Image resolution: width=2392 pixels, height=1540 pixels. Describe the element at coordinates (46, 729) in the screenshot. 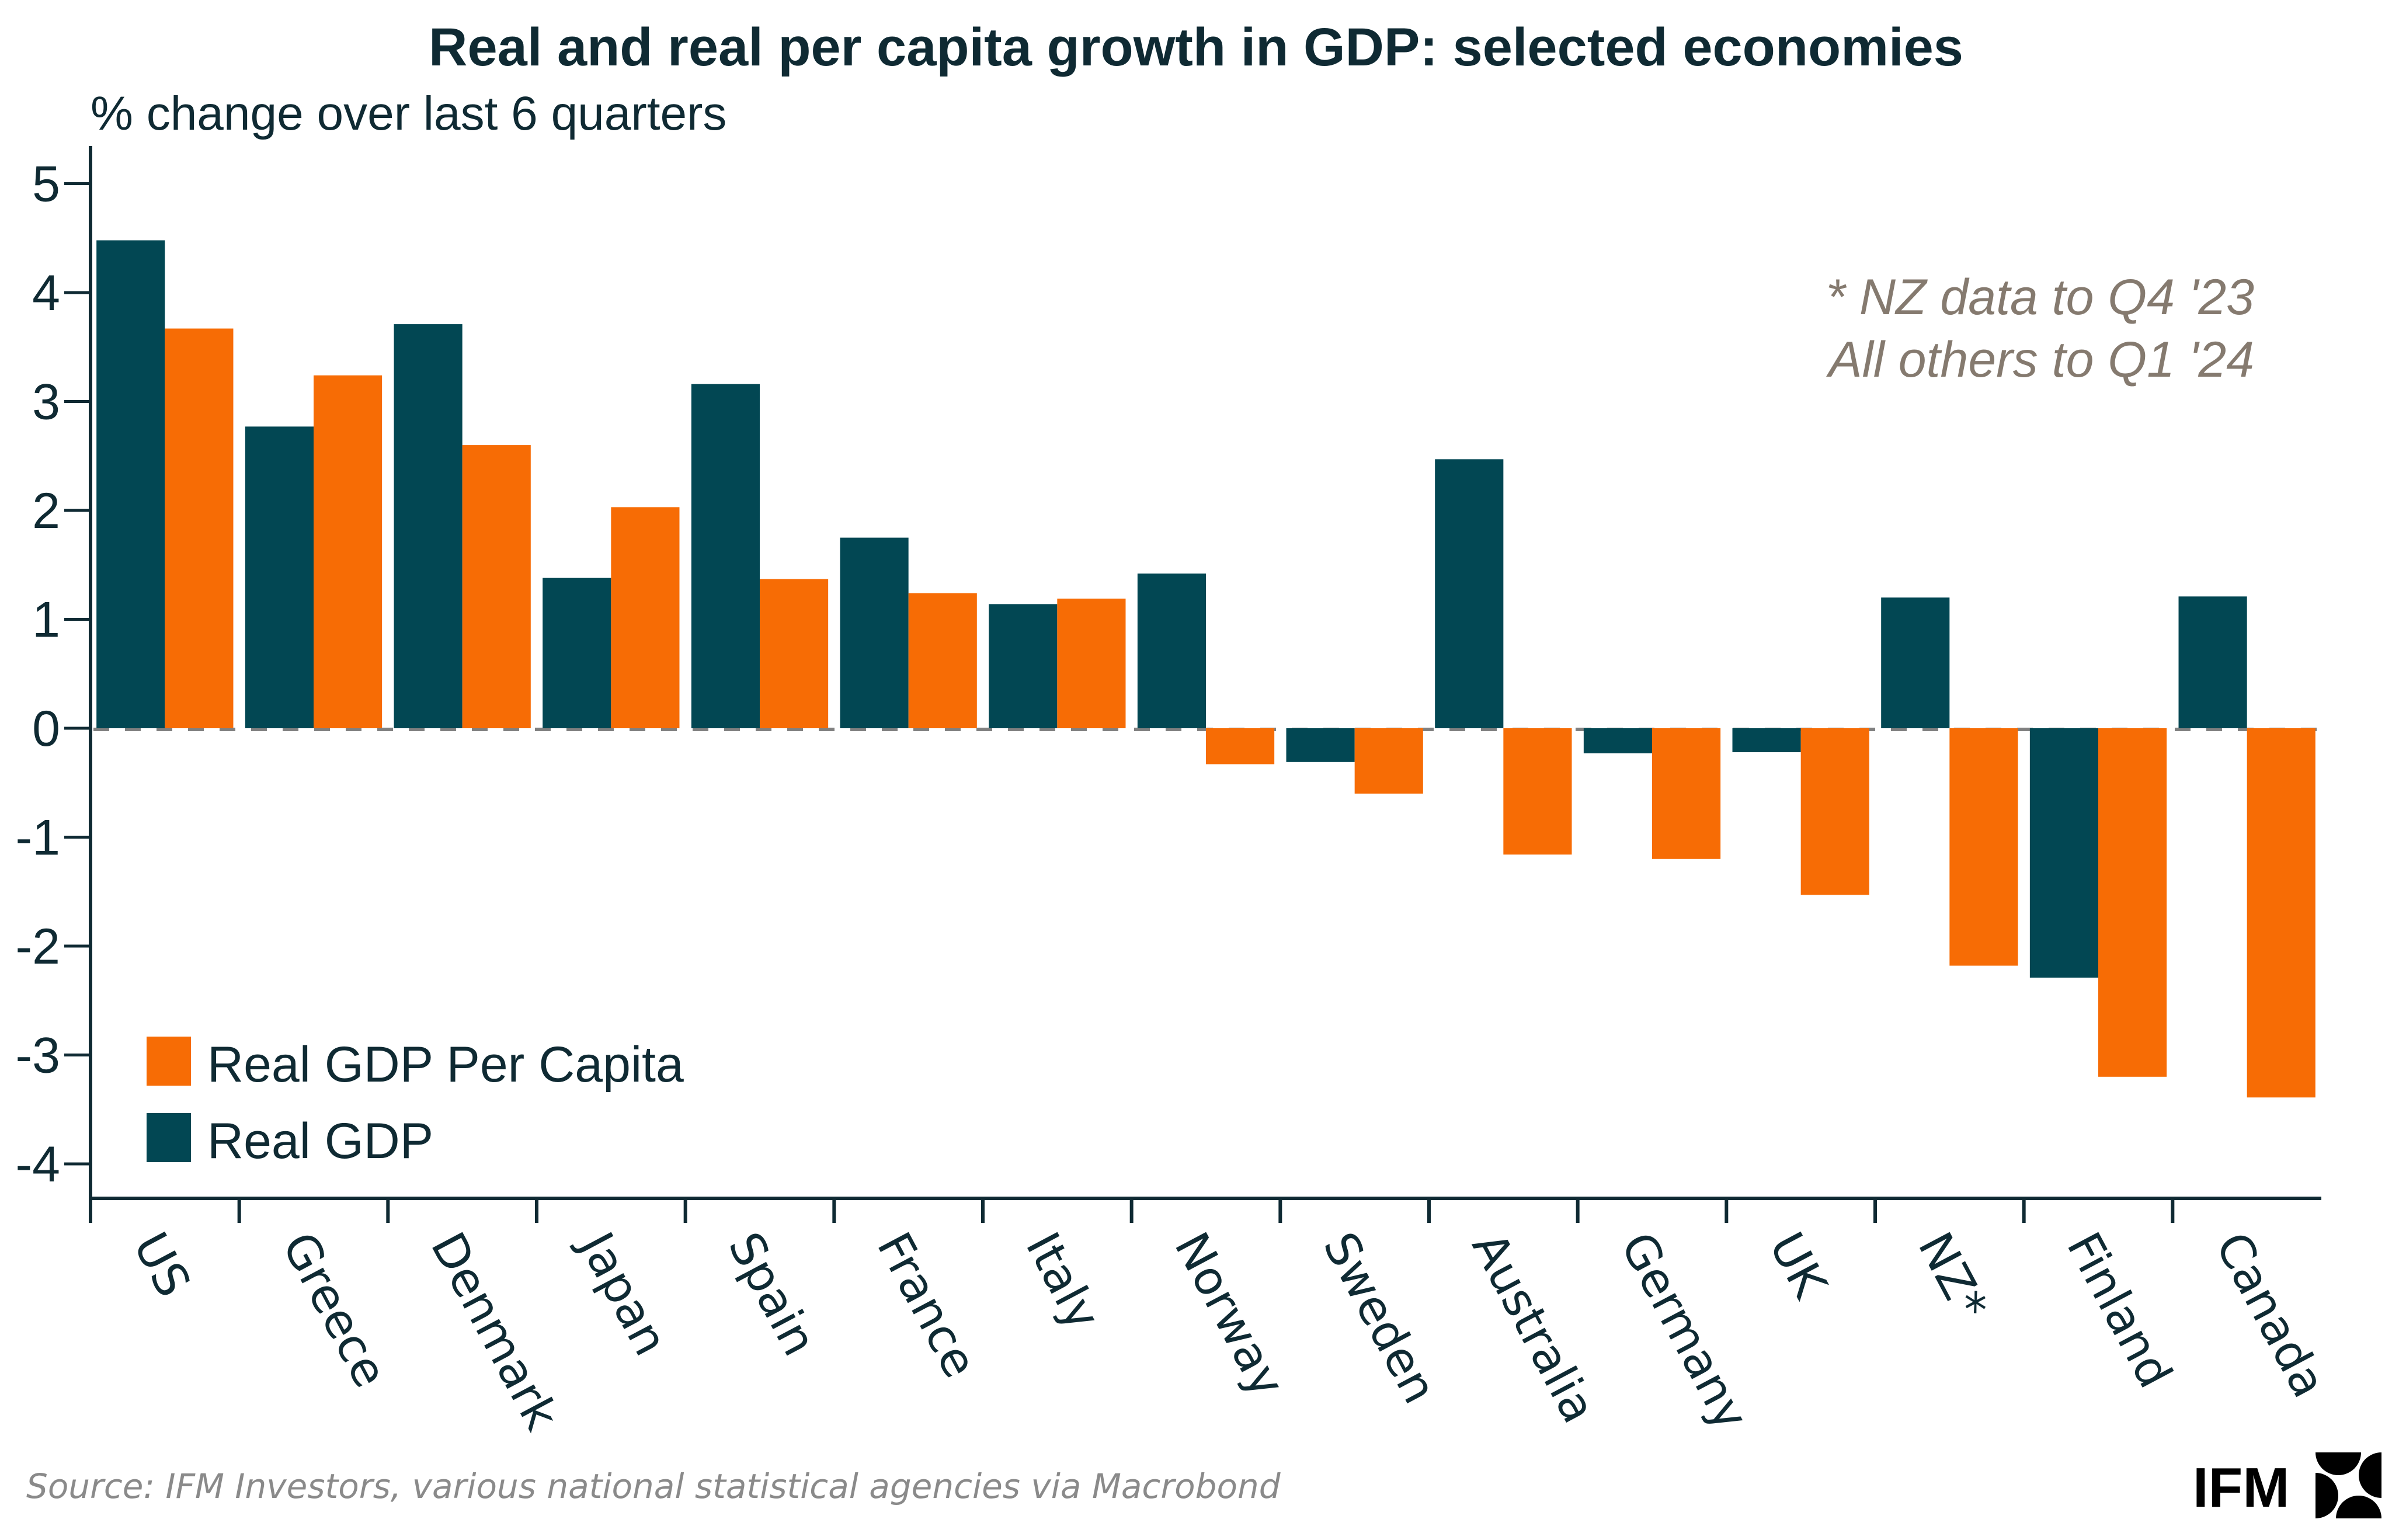

I see `y-tick-label: 0` at that location.